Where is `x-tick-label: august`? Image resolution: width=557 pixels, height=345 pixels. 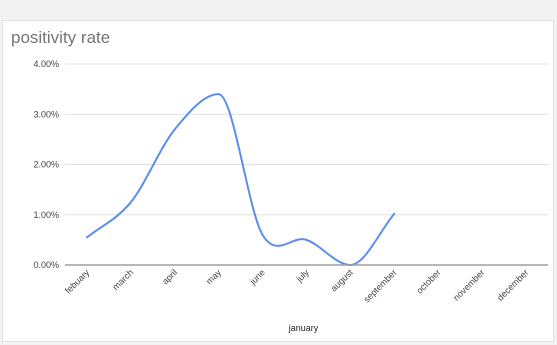
x-tick-label: august is located at coordinates (342, 280).